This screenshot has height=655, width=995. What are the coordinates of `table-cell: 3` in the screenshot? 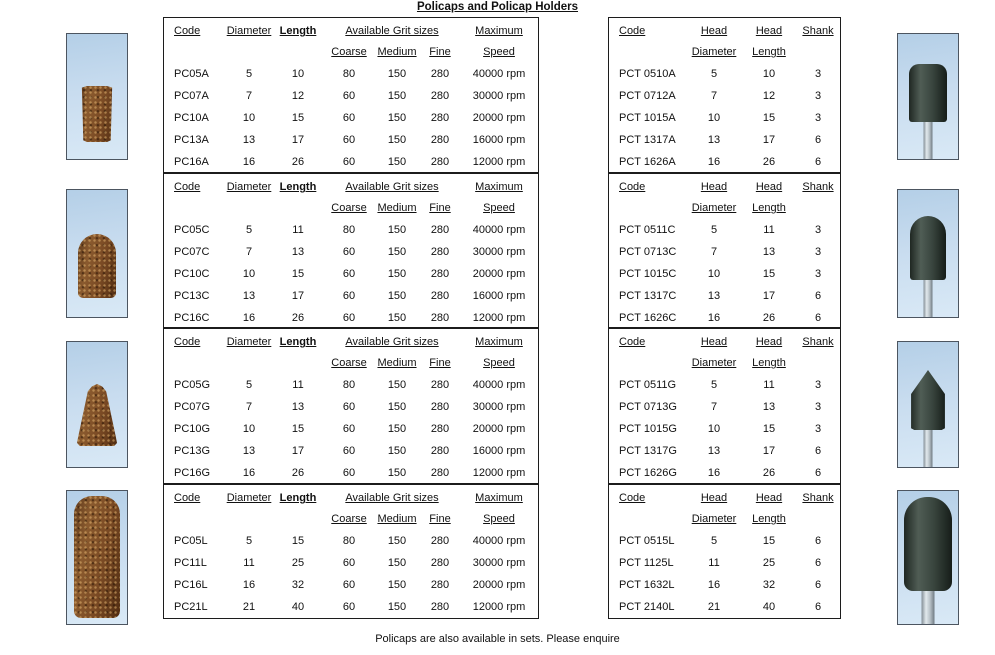 It's located at (818, 96).